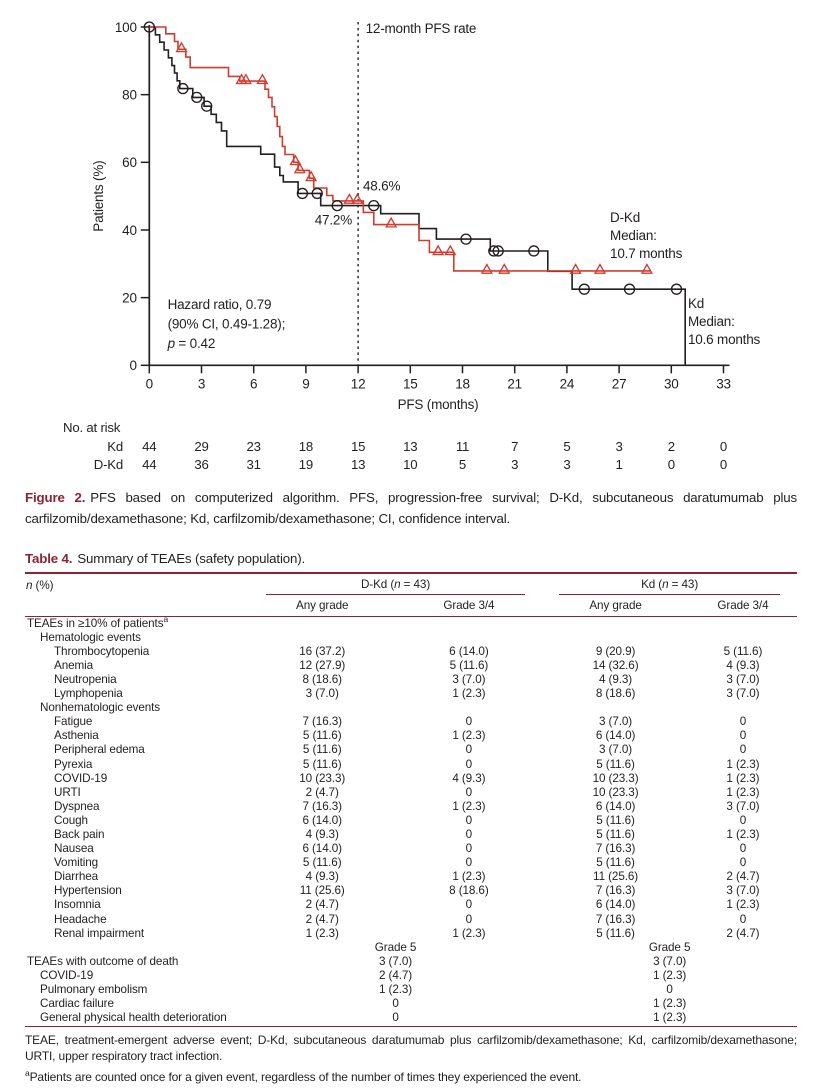 Image resolution: width=822 pixels, height=1088 pixels. What do you see at coordinates (411, 948) in the screenshot?
I see `table-row: Grade 5 Grade 5` at bounding box center [411, 948].